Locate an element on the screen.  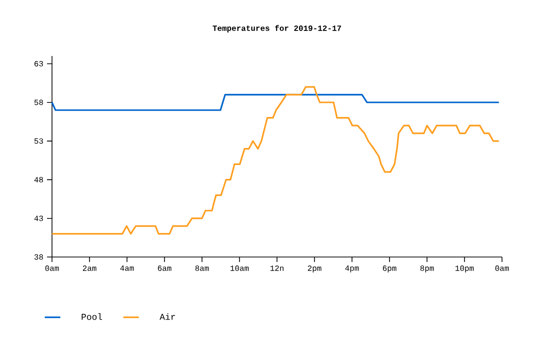
legend-label: Air is located at coordinates (167, 316).